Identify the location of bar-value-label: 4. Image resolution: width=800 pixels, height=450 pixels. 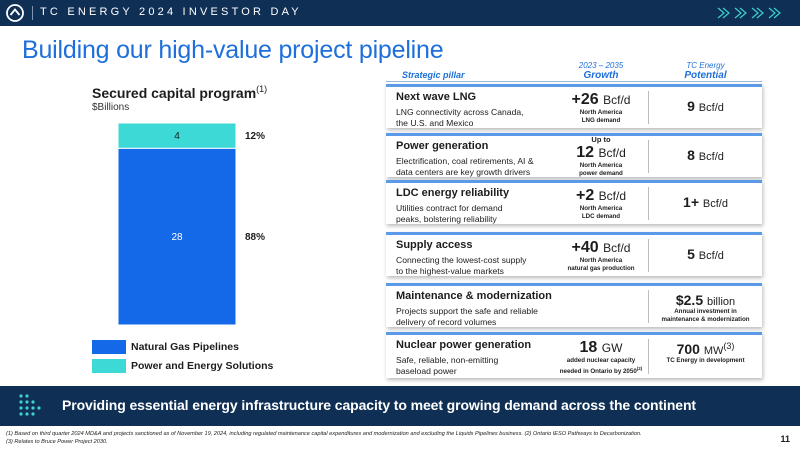
(177, 136).